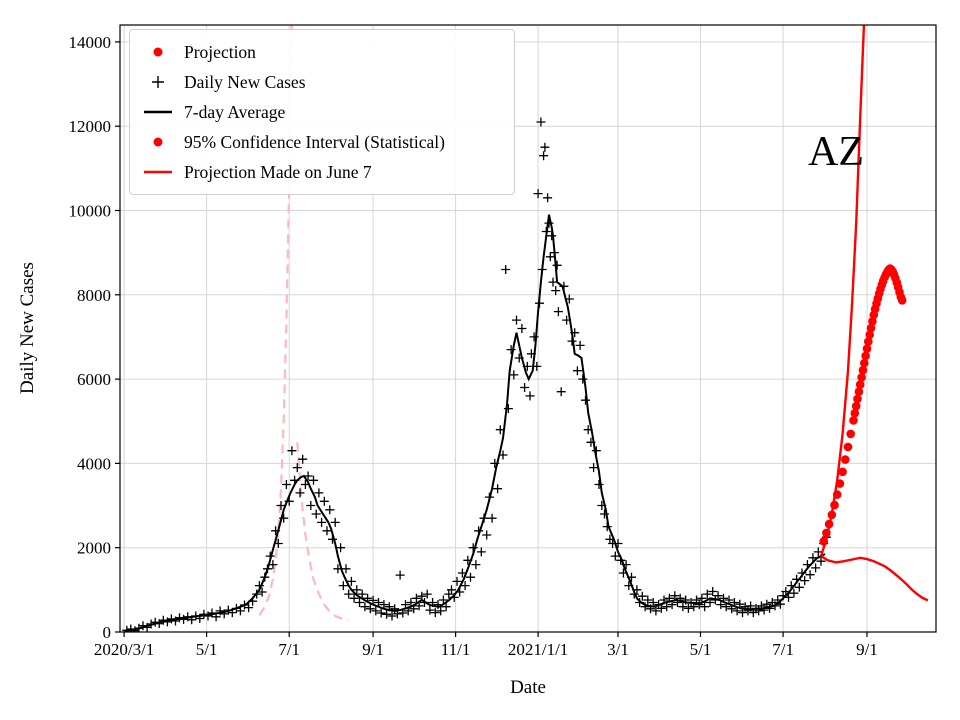  Describe the element at coordinates (158, 82) in the screenshot. I see `legend-plus-icon` at that location.